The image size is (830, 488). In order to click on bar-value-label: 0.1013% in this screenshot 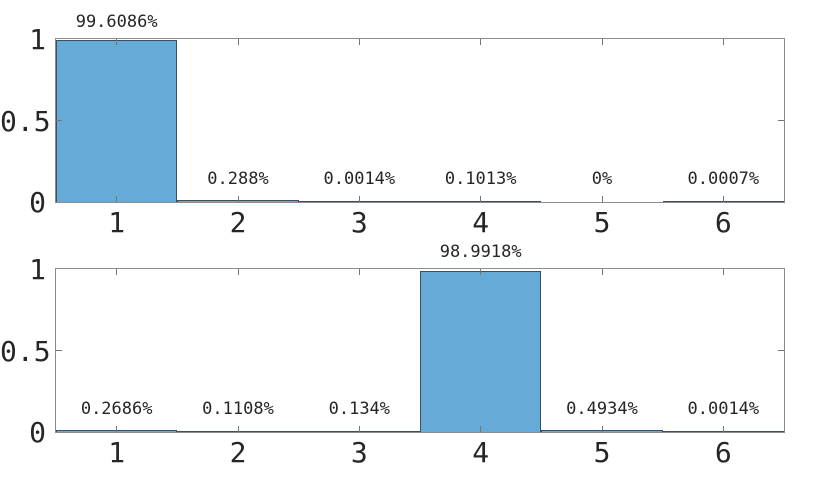, I will do `click(480, 179)`.